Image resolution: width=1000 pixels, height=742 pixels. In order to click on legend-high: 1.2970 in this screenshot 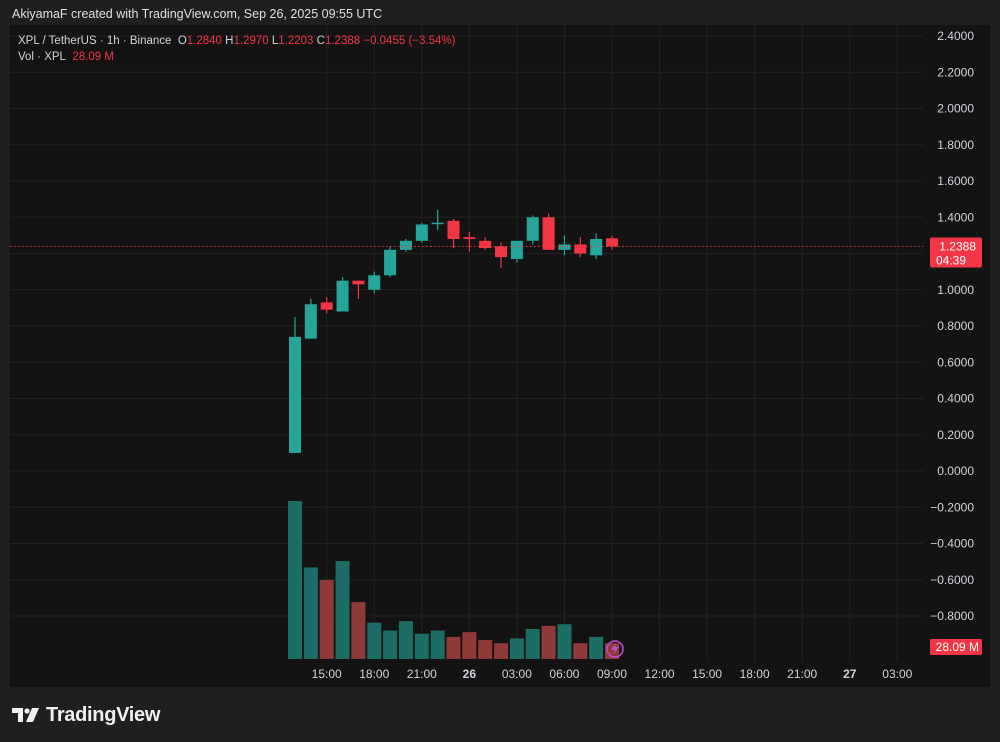, I will do `click(251, 41)`.